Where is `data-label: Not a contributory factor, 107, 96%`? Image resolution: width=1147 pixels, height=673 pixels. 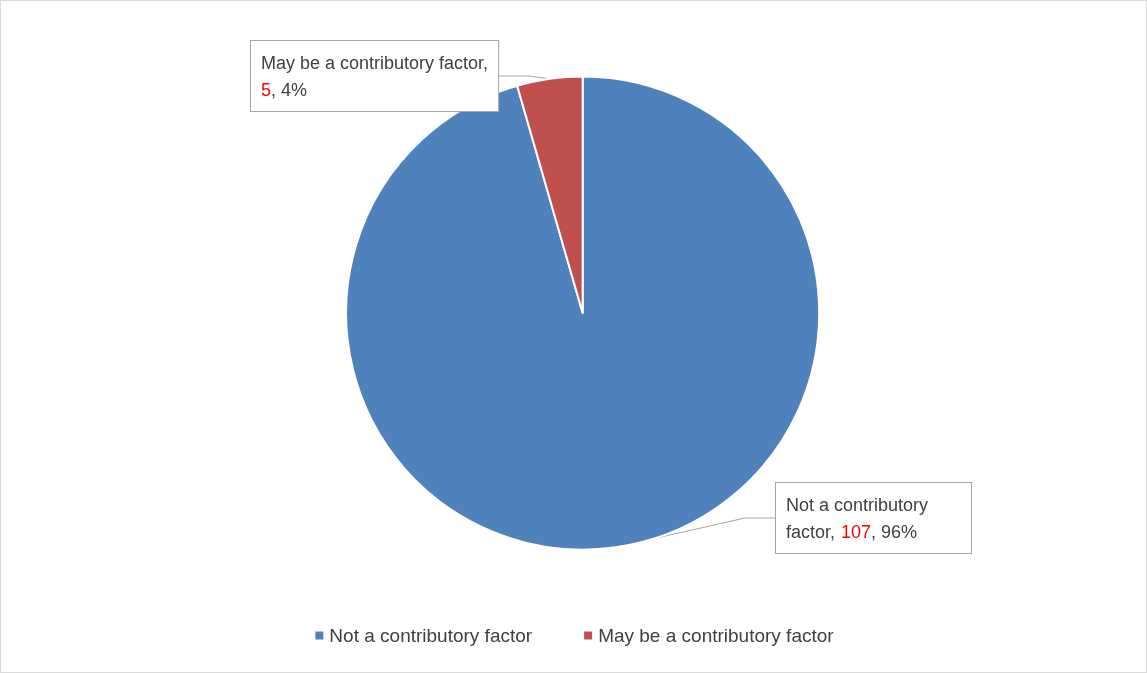 data-label: Not a contributory factor, 107, 96% is located at coordinates (860, 518).